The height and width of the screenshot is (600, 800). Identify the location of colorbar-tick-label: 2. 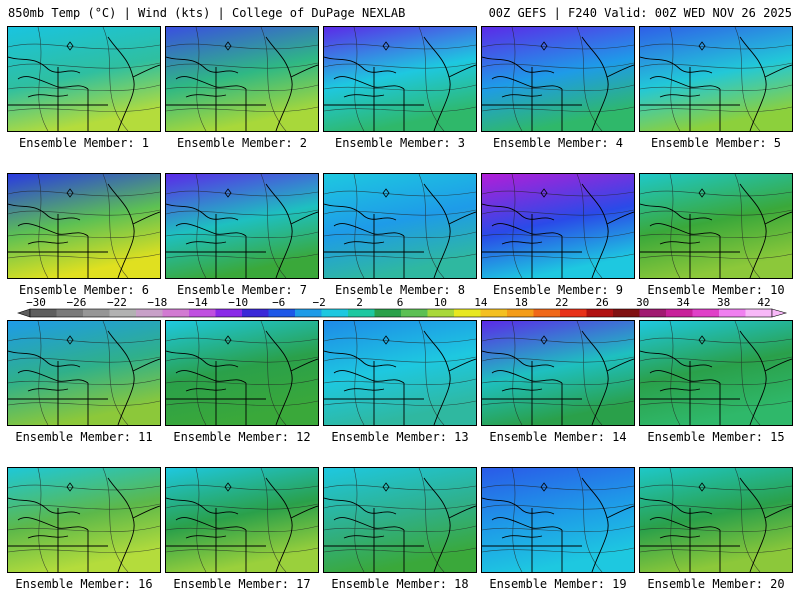
(359, 302).